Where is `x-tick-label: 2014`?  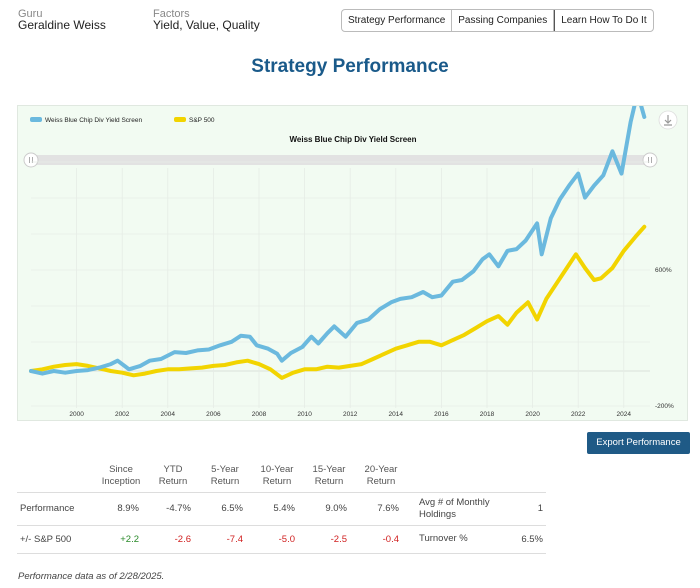
x-tick-label: 2014 is located at coordinates (396, 414).